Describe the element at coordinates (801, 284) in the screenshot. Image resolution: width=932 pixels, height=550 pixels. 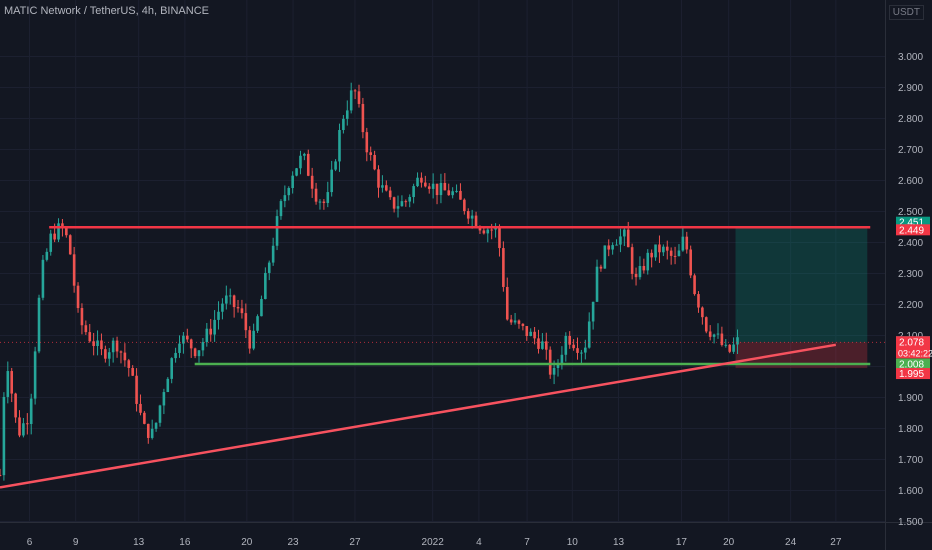
I see `profit-zone` at that location.